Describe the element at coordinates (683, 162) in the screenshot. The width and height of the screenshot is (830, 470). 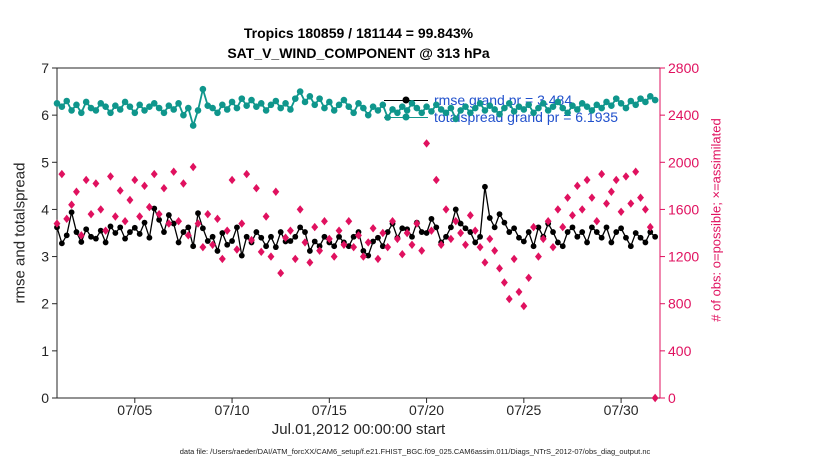
I see `y-tick-label-right: 2000` at that location.